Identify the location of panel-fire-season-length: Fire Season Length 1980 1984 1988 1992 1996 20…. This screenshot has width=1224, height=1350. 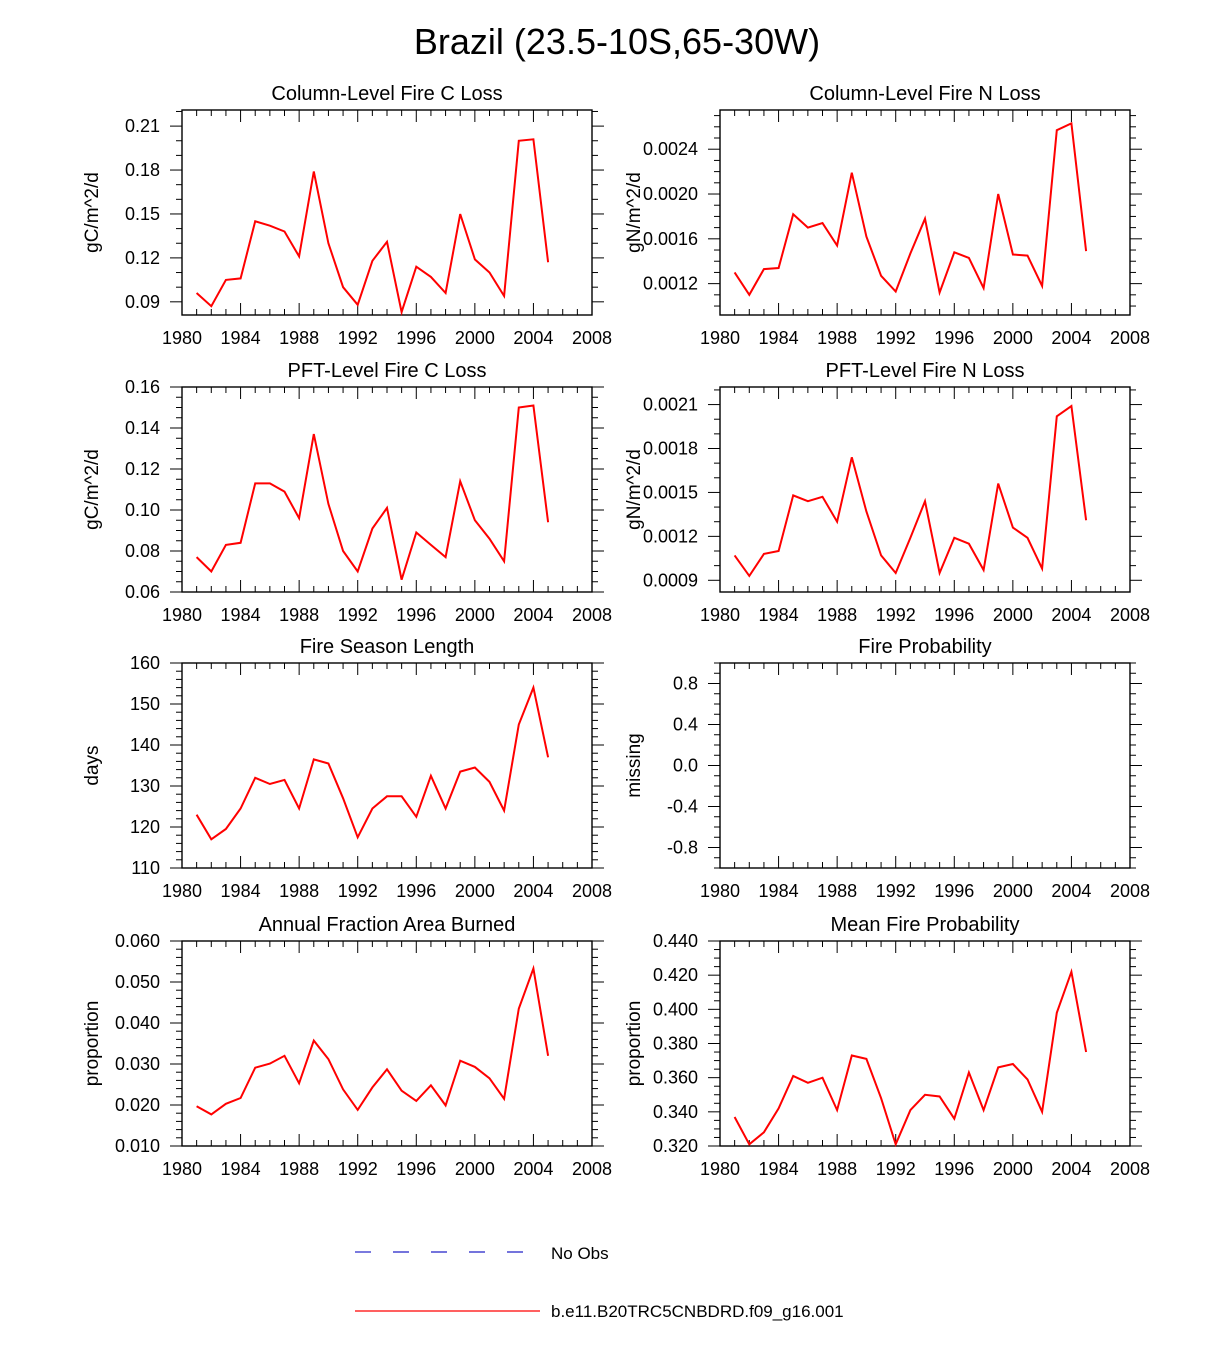
(347, 768).